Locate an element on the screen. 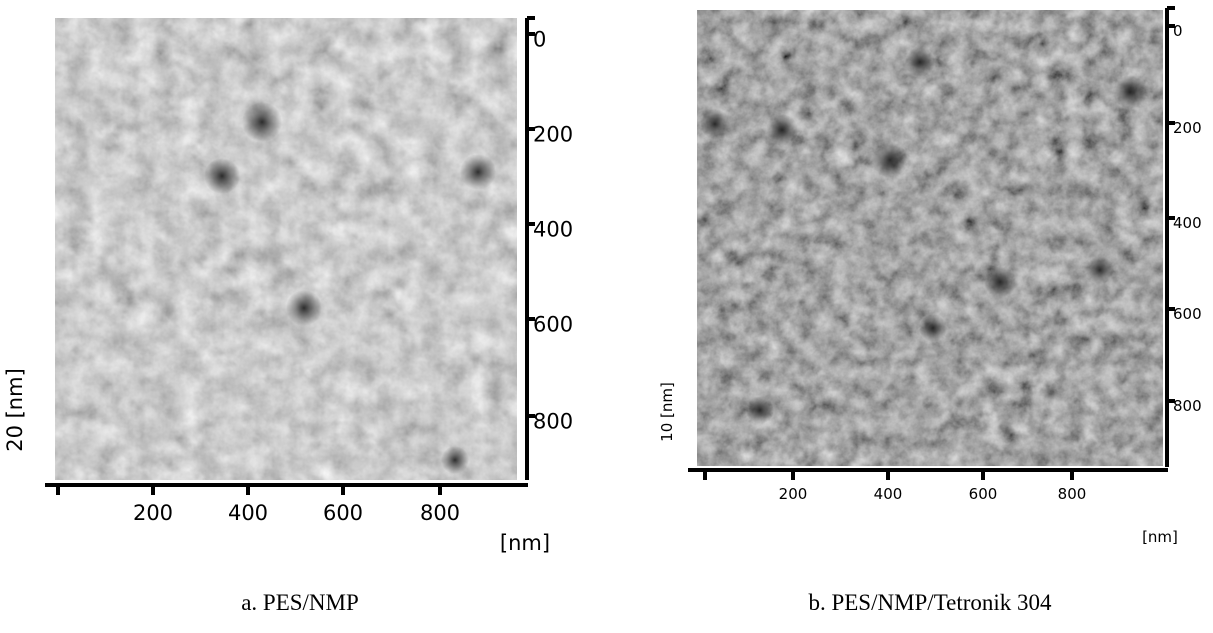  caption: a. PES/NMP is located at coordinates (300, 602).